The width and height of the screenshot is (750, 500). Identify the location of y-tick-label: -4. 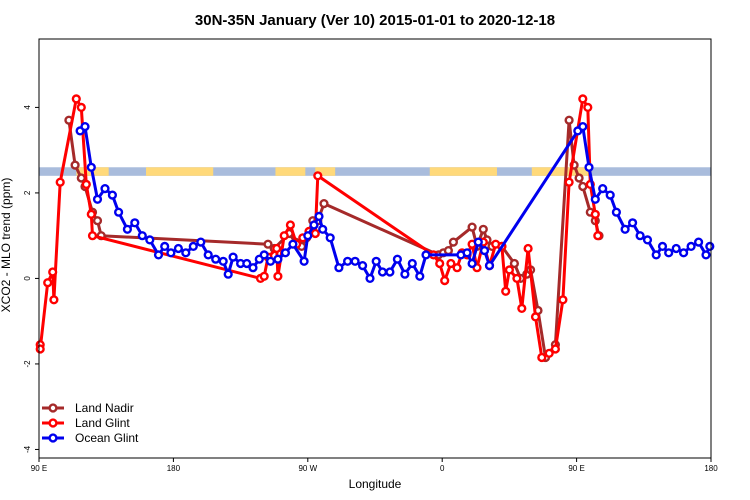
(27, 449).